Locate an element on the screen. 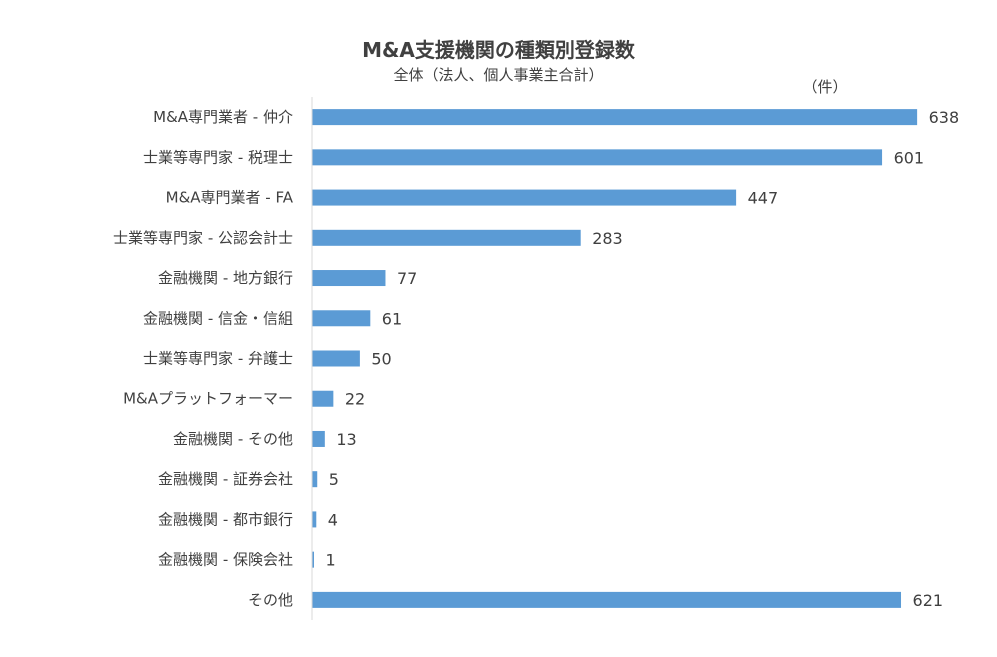 The height and width of the screenshot is (657, 997). data-label: 50 is located at coordinates (381, 359).